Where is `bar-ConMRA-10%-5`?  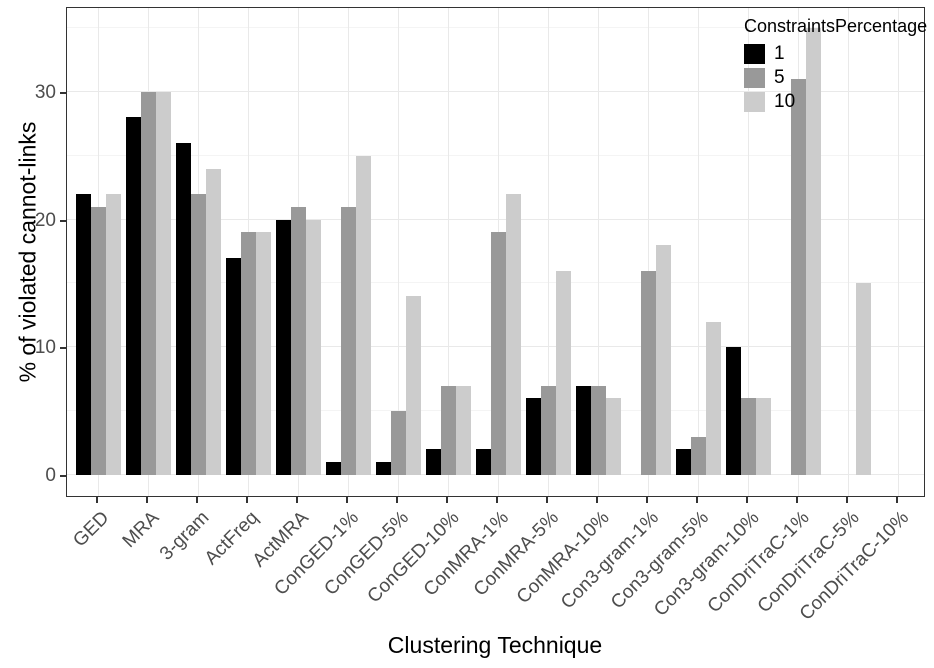
bar-ConMRA-10%-5 is located at coordinates (598, 430).